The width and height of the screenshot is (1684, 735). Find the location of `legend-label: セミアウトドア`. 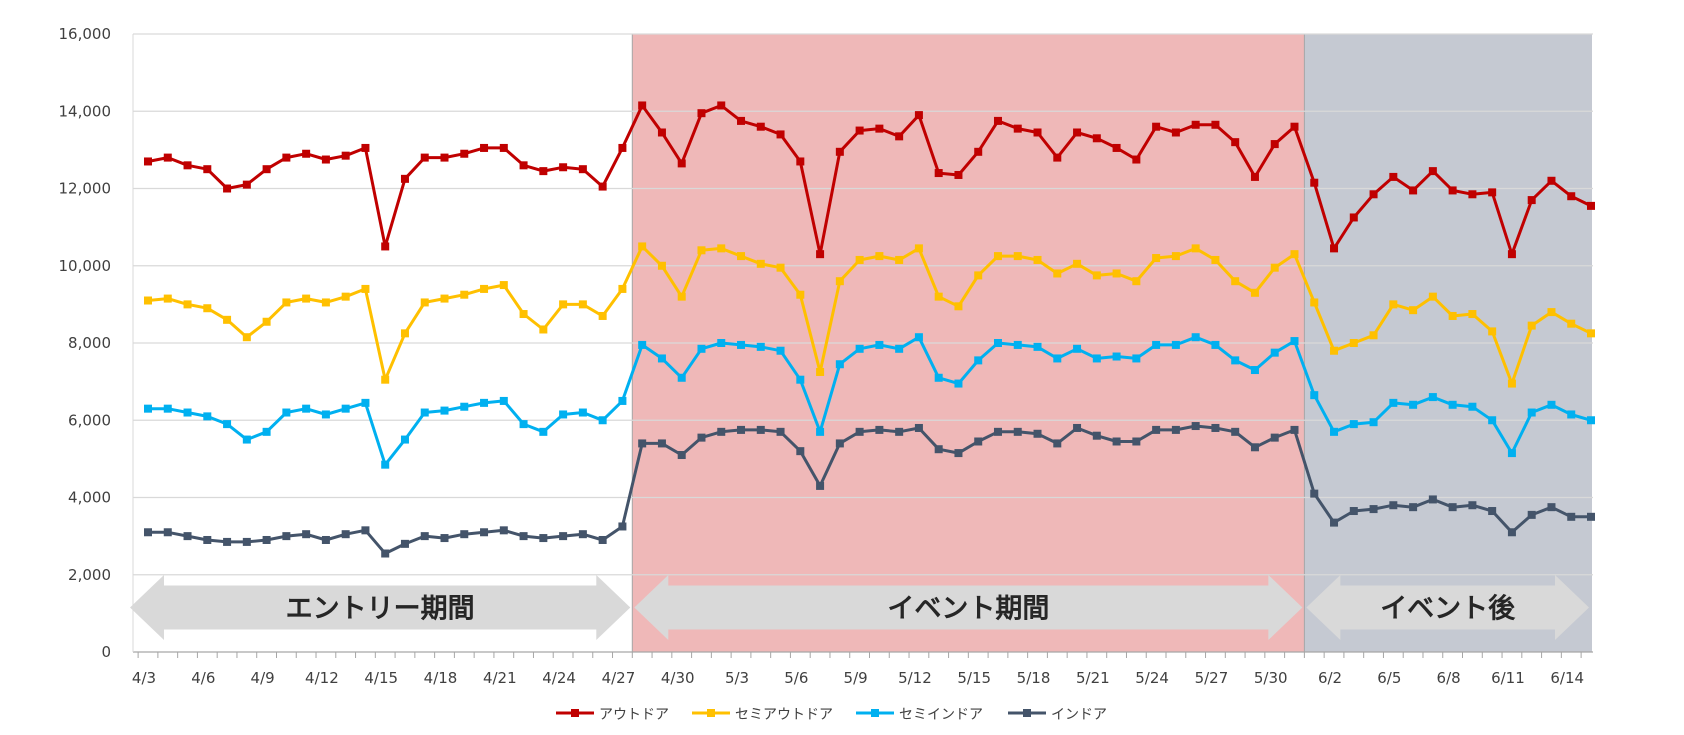

legend-label: セミアウトドア is located at coordinates (784, 715).